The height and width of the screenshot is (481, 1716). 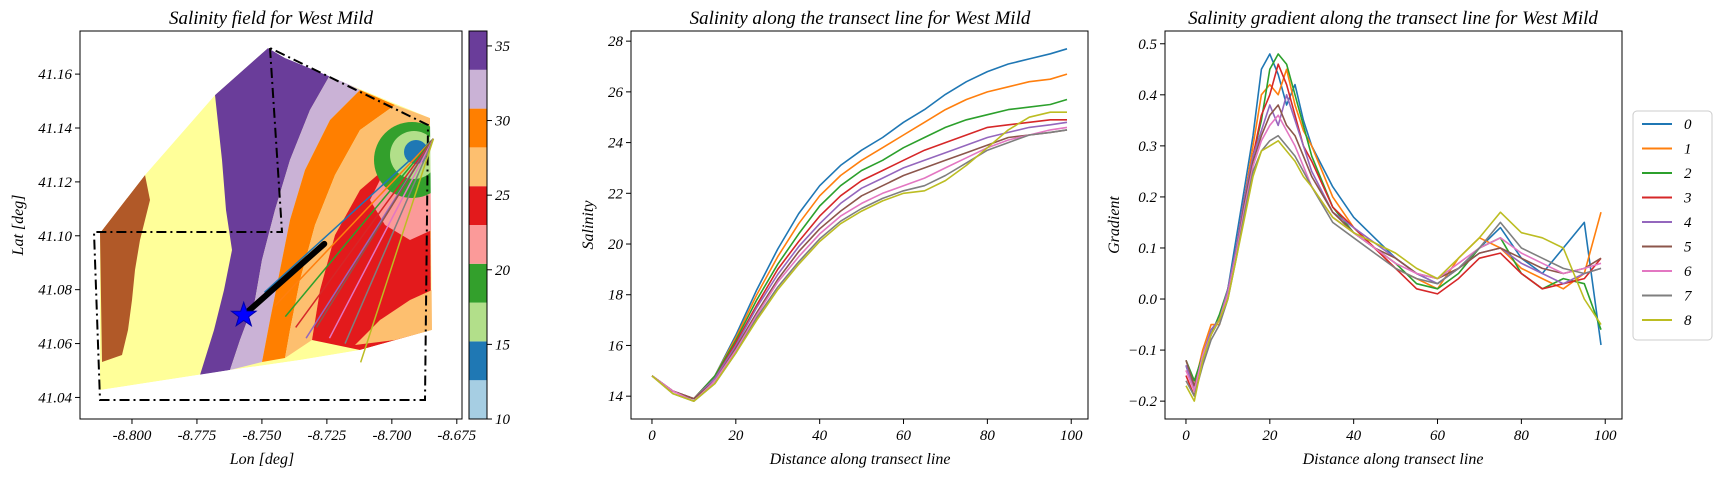 What do you see at coordinates (271, 18) in the screenshot?
I see `panel1-title: Salinity field for West Mild` at bounding box center [271, 18].